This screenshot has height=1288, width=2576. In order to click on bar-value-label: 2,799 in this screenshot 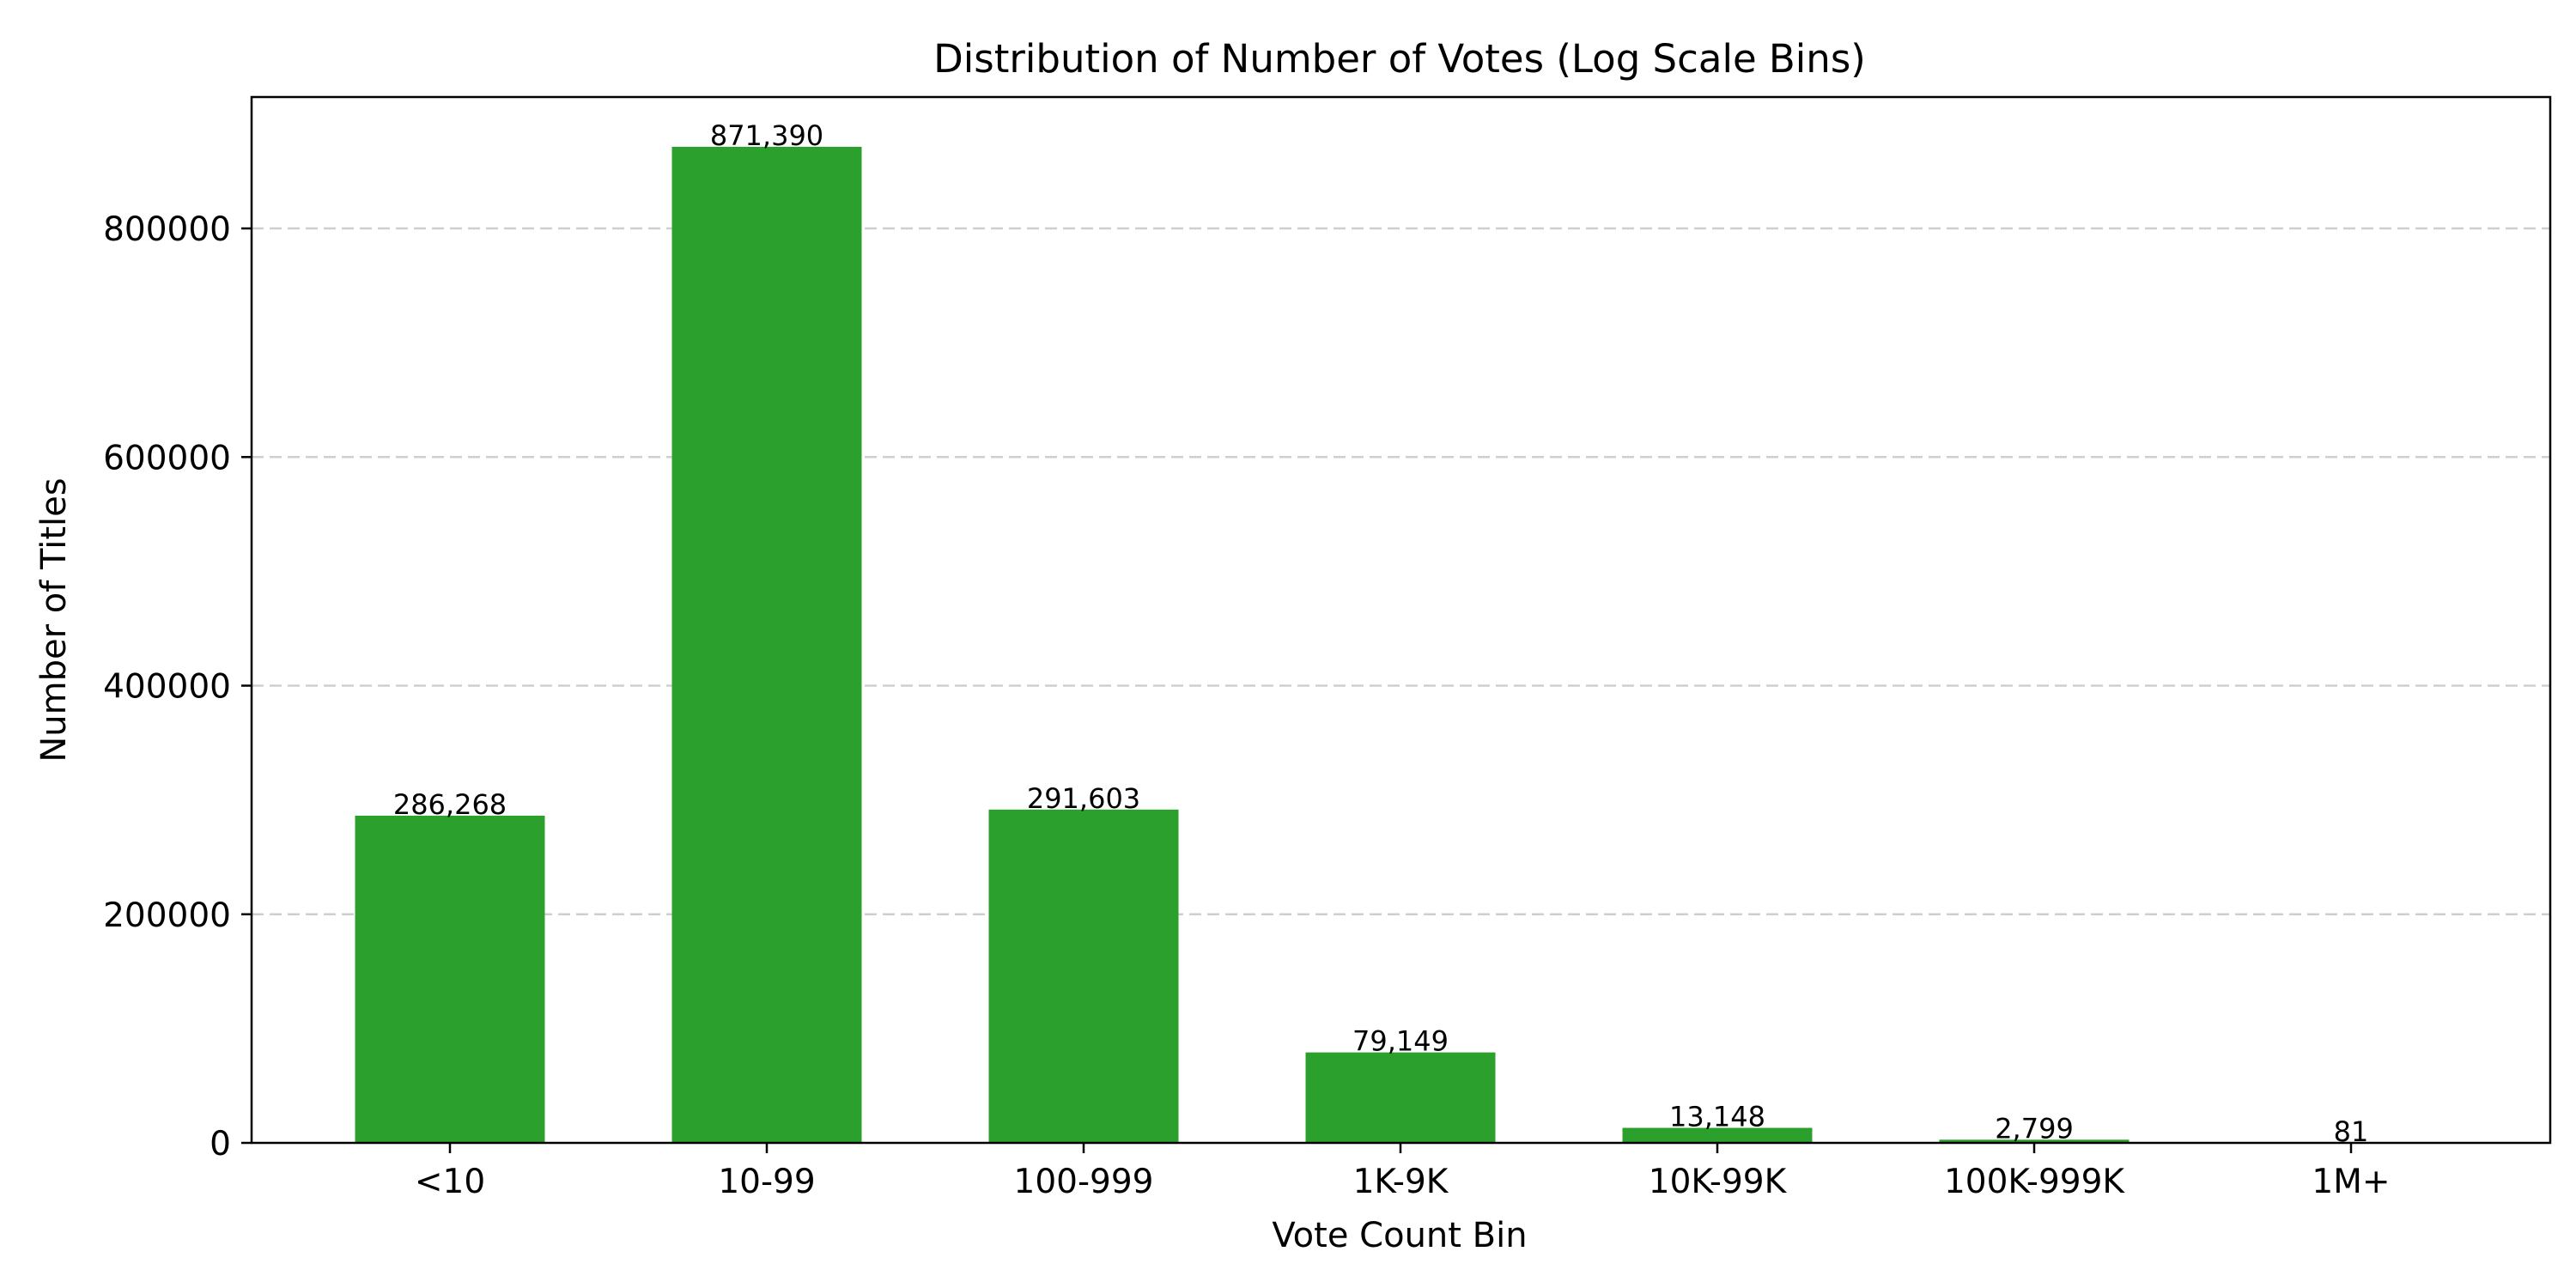, I will do `click(2034, 1129)`.